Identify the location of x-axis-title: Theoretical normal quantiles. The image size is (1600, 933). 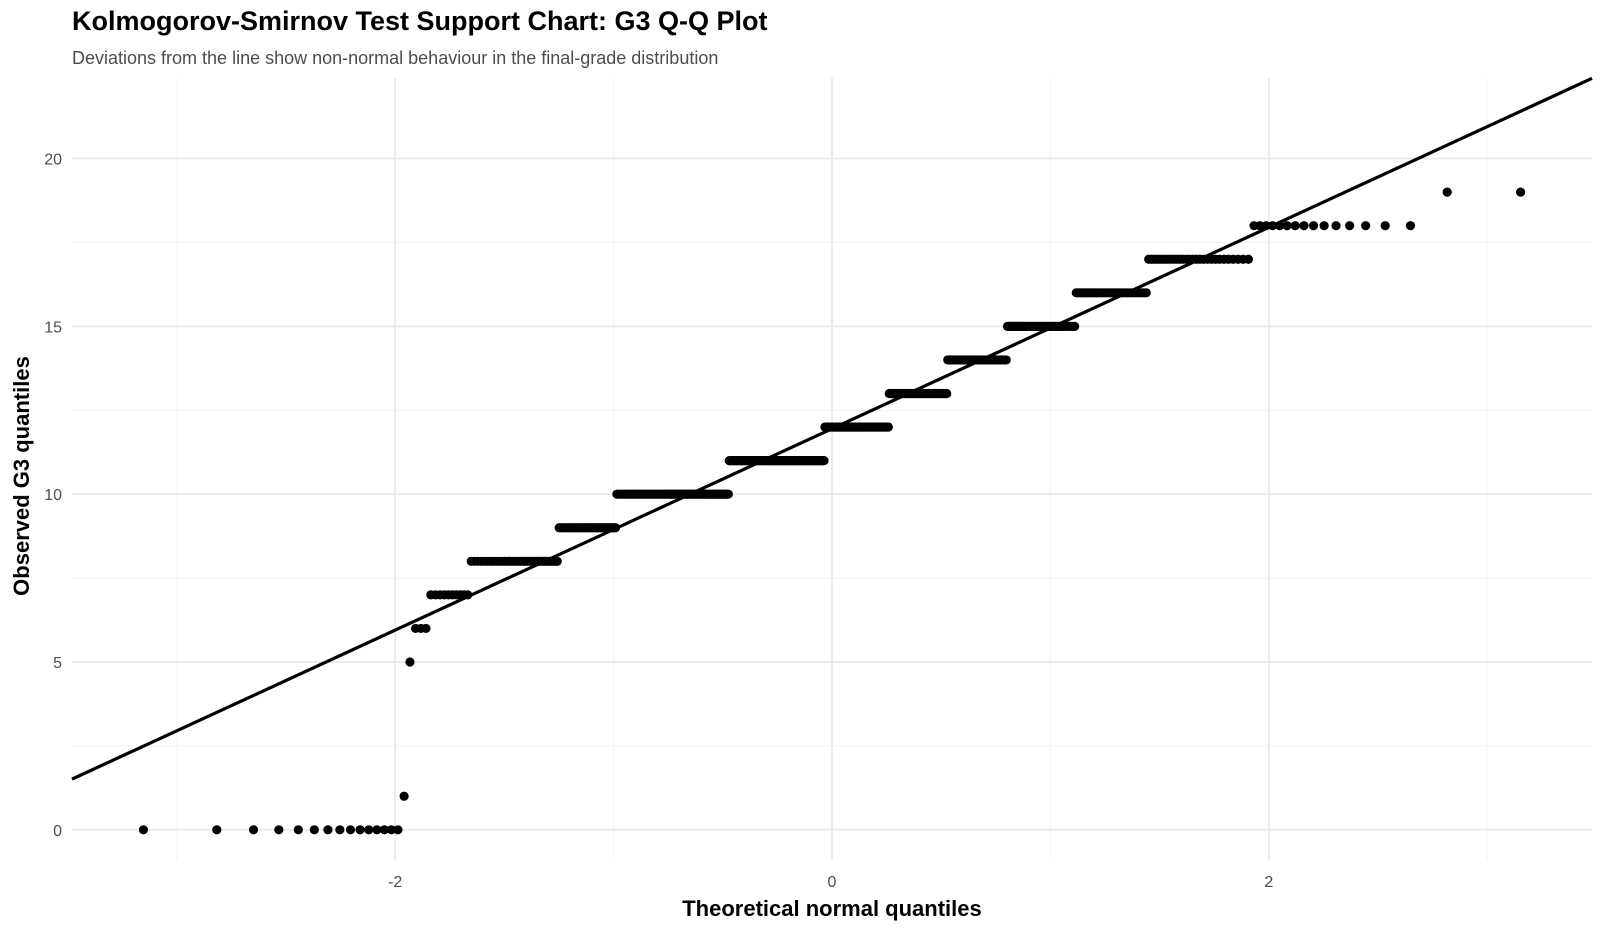
(832, 908).